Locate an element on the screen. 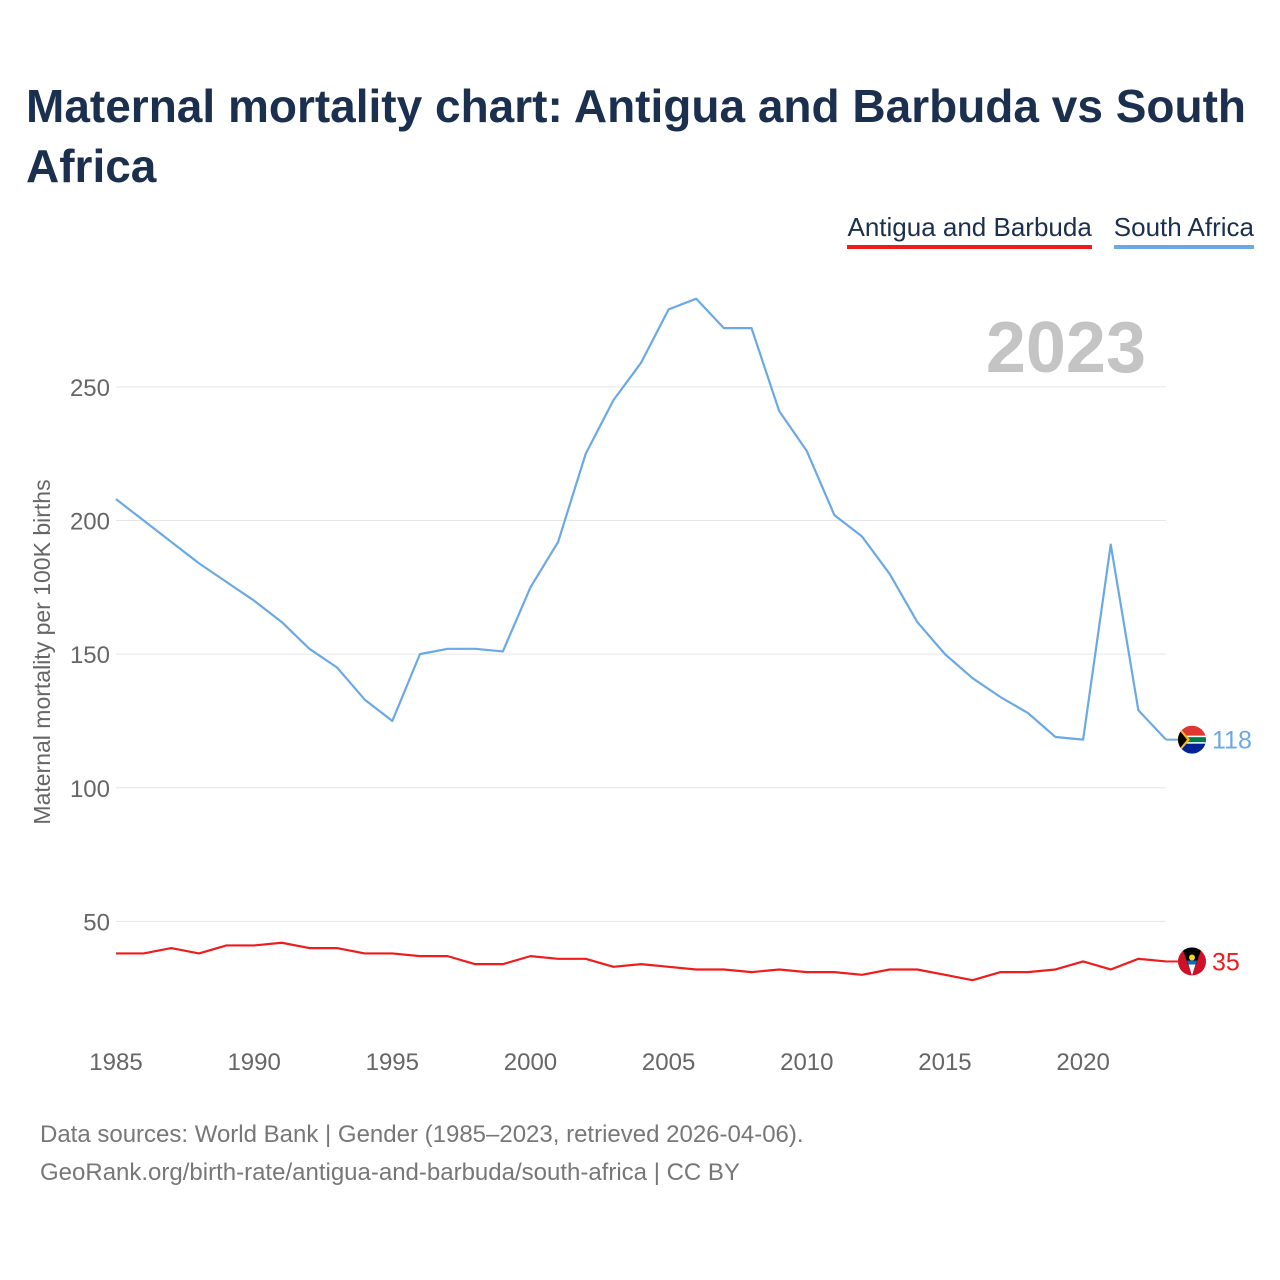 This screenshot has height=1280, width=1280. y-axis-ticks: 50 100 150 200 250 is located at coordinates (90, 655).